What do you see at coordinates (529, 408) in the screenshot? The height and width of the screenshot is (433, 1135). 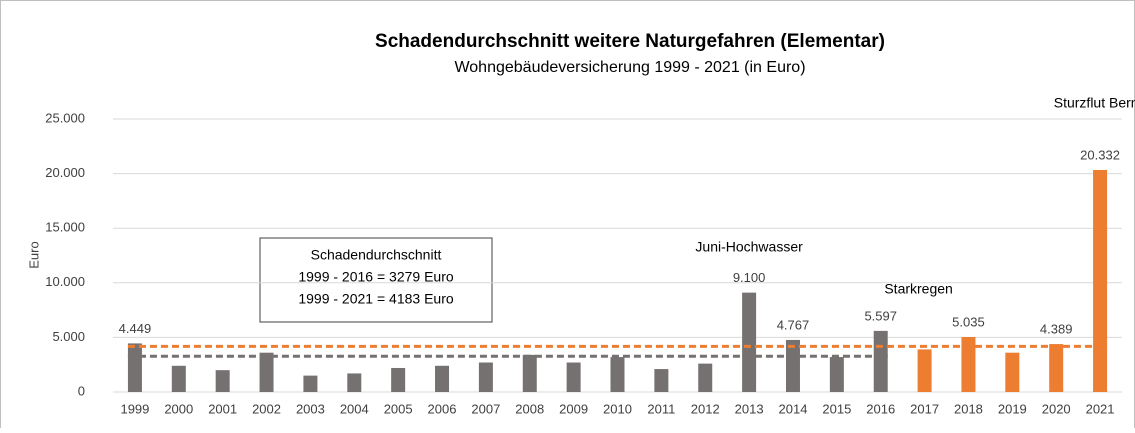 I see `x-tick-label: 2008` at bounding box center [529, 408].